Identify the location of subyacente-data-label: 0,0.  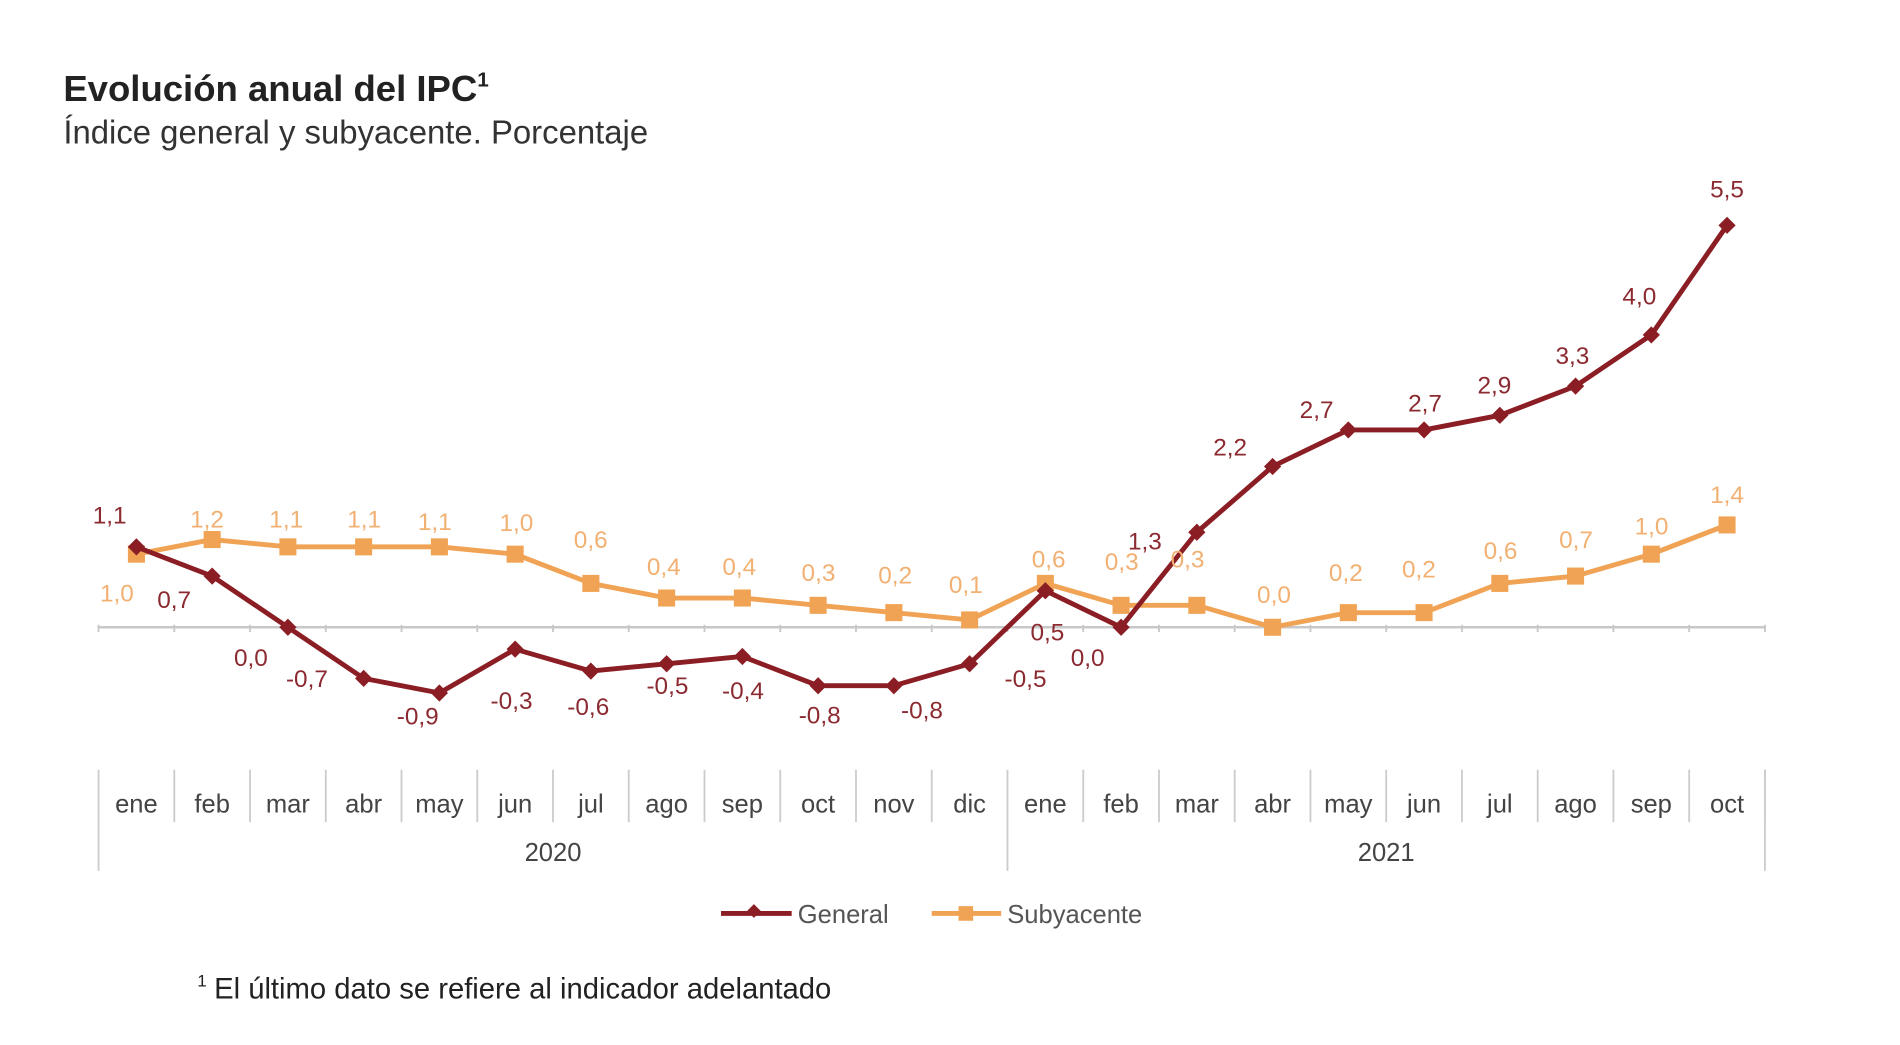
(1274, 595).